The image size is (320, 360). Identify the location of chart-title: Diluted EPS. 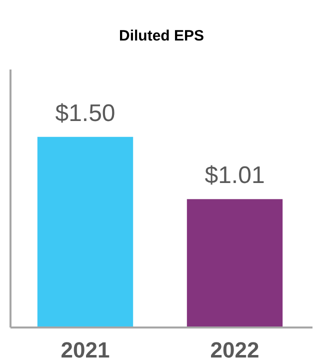
(161, 36).